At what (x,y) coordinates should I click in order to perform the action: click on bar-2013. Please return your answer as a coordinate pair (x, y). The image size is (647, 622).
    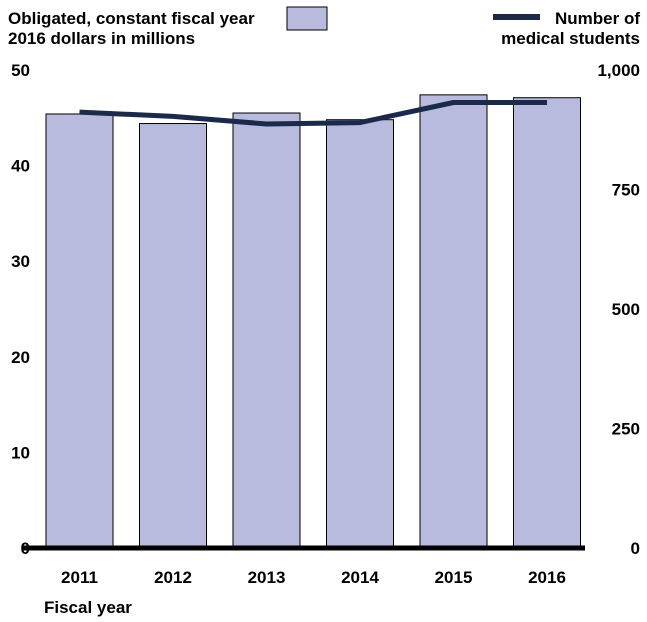
    Looking at the image, I should click on (266, 330).